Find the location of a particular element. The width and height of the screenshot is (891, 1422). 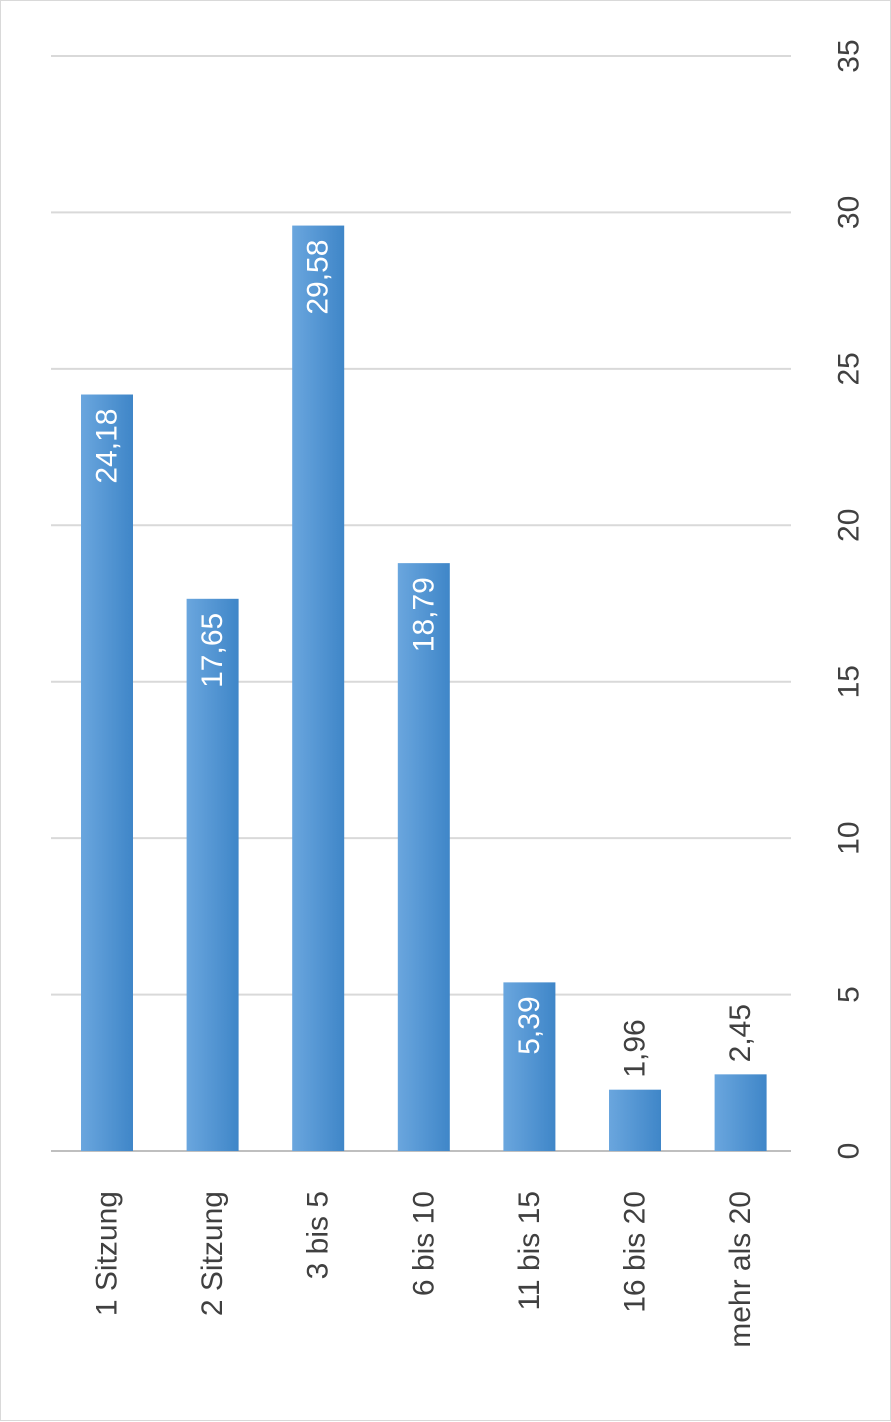

category-label: mehr als 20 is located at coordinates (740, 1269).